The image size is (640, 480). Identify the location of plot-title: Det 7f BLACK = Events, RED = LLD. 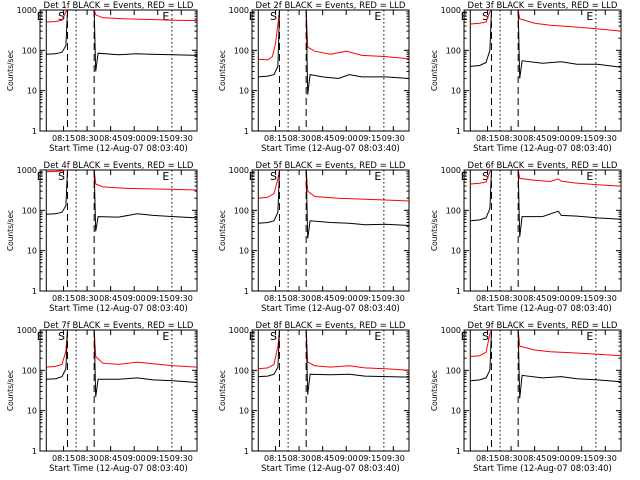
(119, 326).